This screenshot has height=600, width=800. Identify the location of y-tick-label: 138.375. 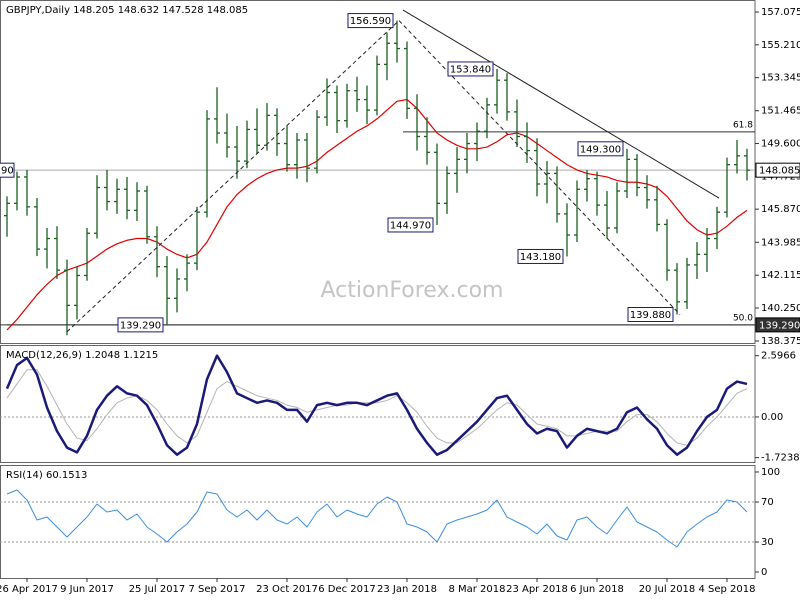
(780, 341).